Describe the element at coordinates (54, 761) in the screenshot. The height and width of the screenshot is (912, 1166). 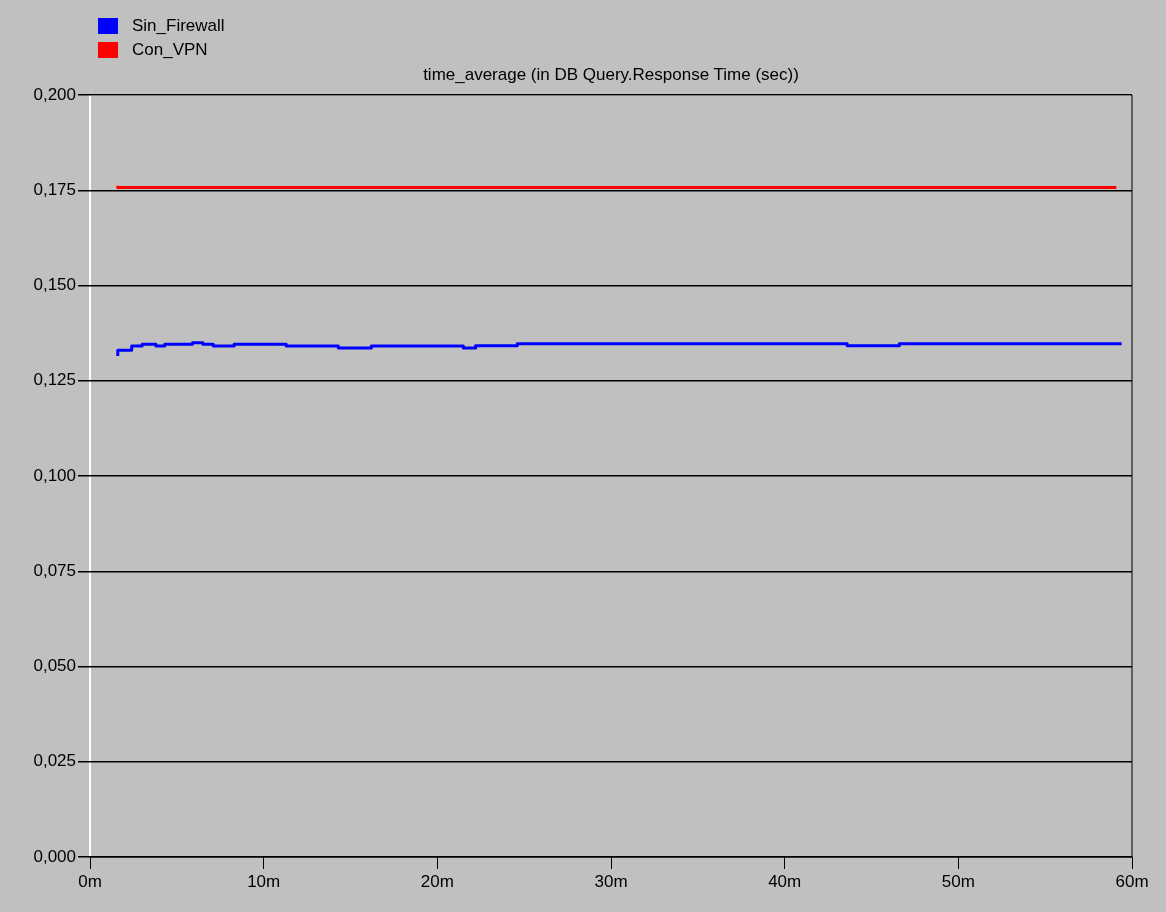
I see `y-tick-label: 0,025` at that location.